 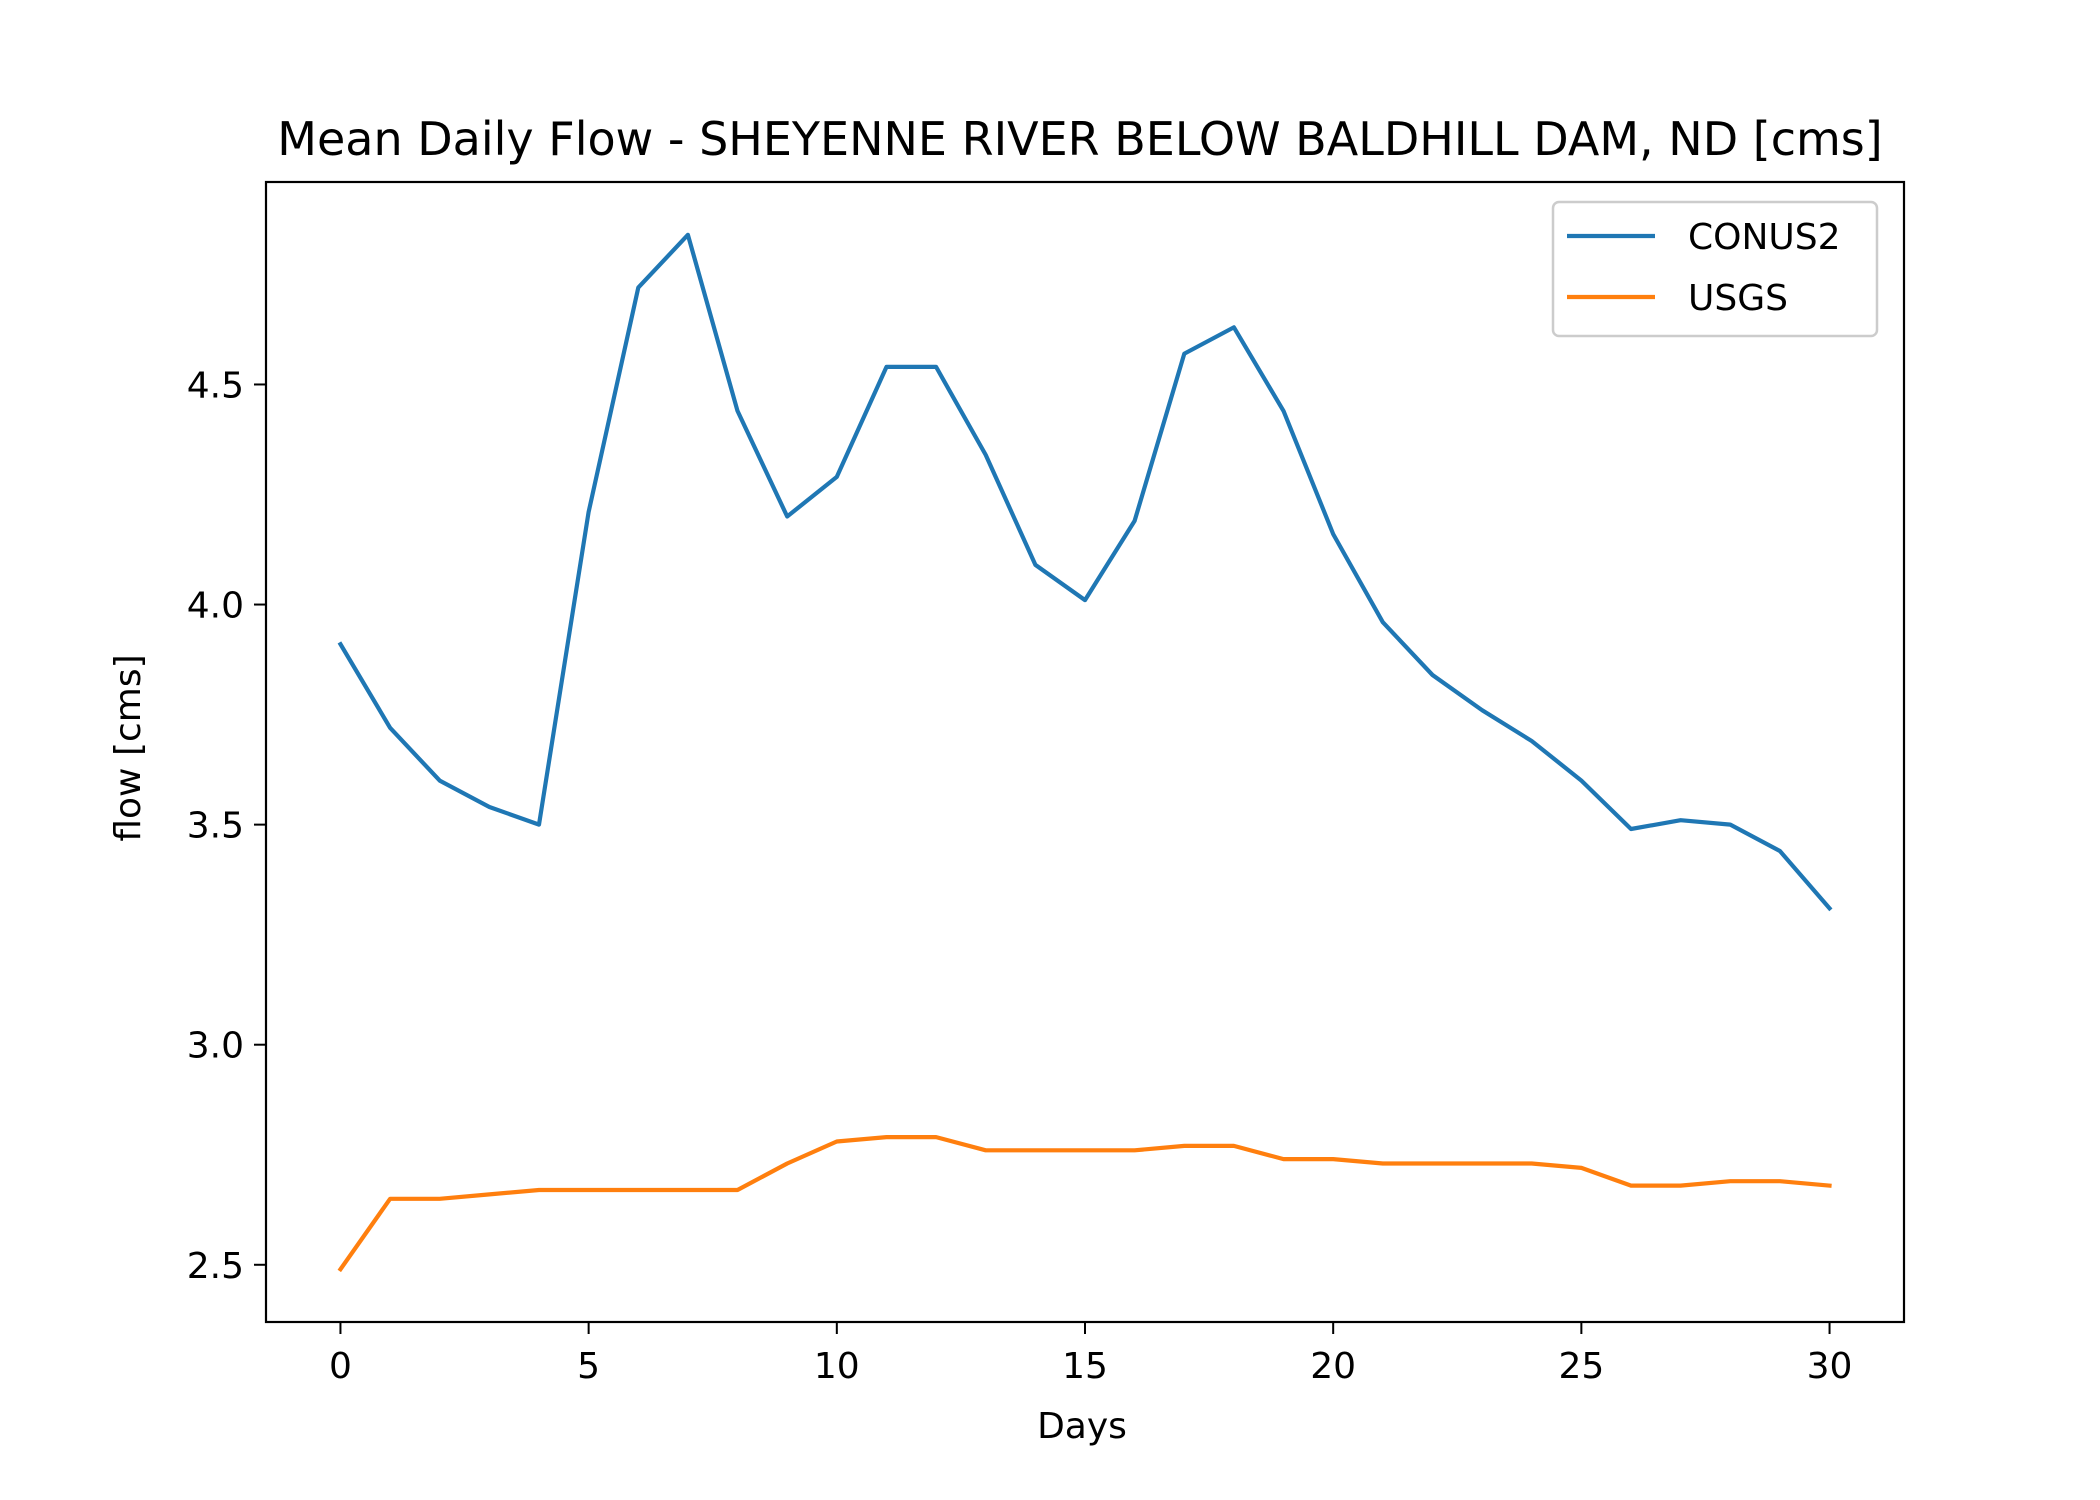 What do you see at coordinates (1738, 298) in the screenshot?
I see `legend-label-usgs: USGS` at bounding box center [1738, 298].